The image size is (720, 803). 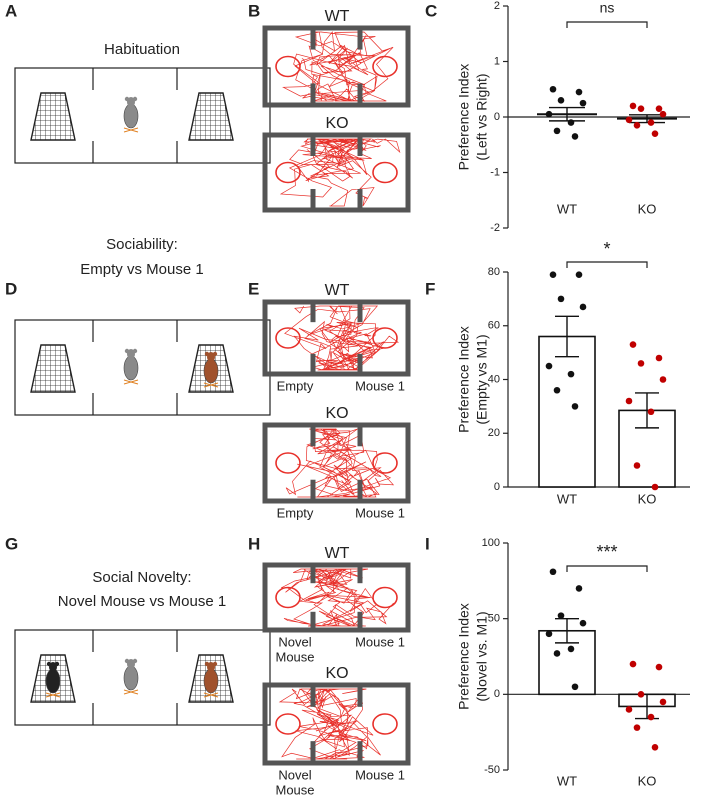 I want to click on significance-label: *, so click(x=606, y=249).